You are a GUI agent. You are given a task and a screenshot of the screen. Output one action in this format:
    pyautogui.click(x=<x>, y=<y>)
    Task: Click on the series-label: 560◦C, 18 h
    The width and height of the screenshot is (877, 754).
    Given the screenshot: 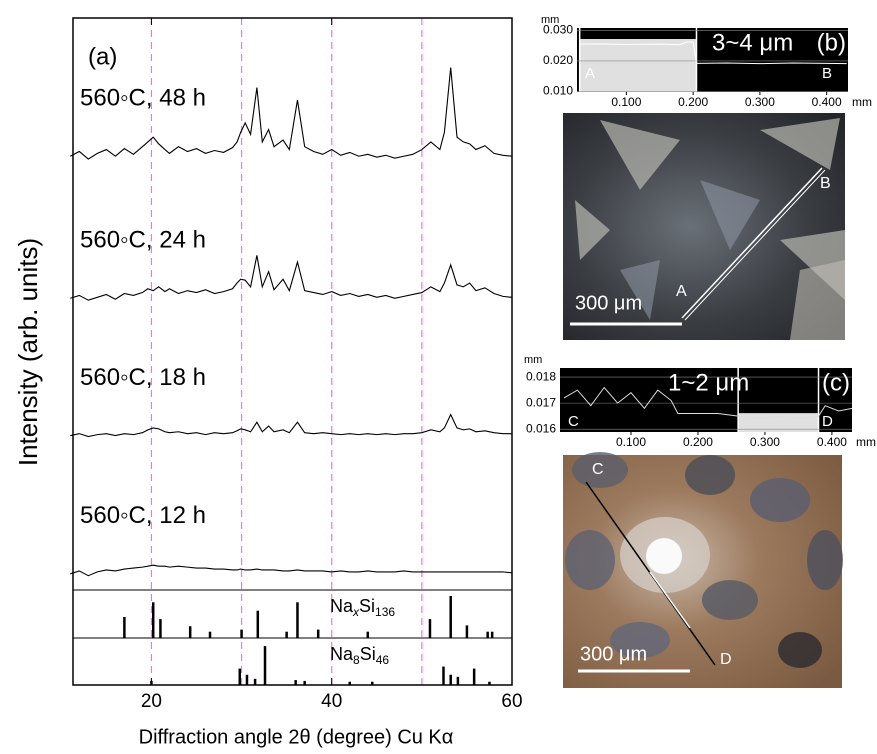 What is the action you would take?
    pyautogui.click(x=143, y=377)
    